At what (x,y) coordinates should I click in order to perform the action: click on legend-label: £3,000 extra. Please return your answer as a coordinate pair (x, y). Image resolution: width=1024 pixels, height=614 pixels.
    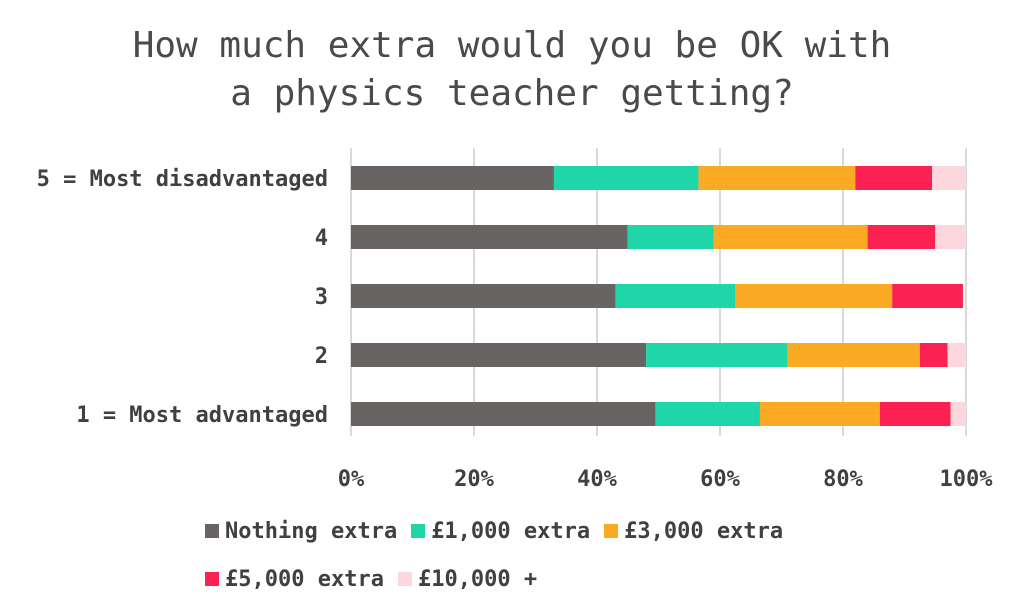
    Looking at the image, I should click on (704, 531).